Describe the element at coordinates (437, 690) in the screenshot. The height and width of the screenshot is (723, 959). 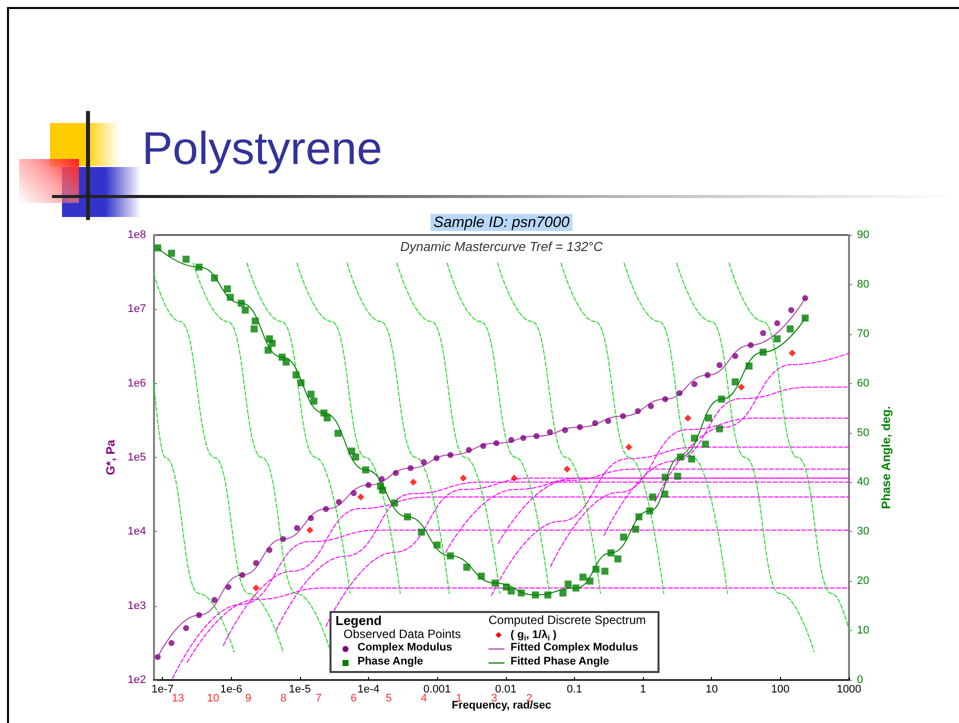
I see `x-tick-label: 0.001` at that location.